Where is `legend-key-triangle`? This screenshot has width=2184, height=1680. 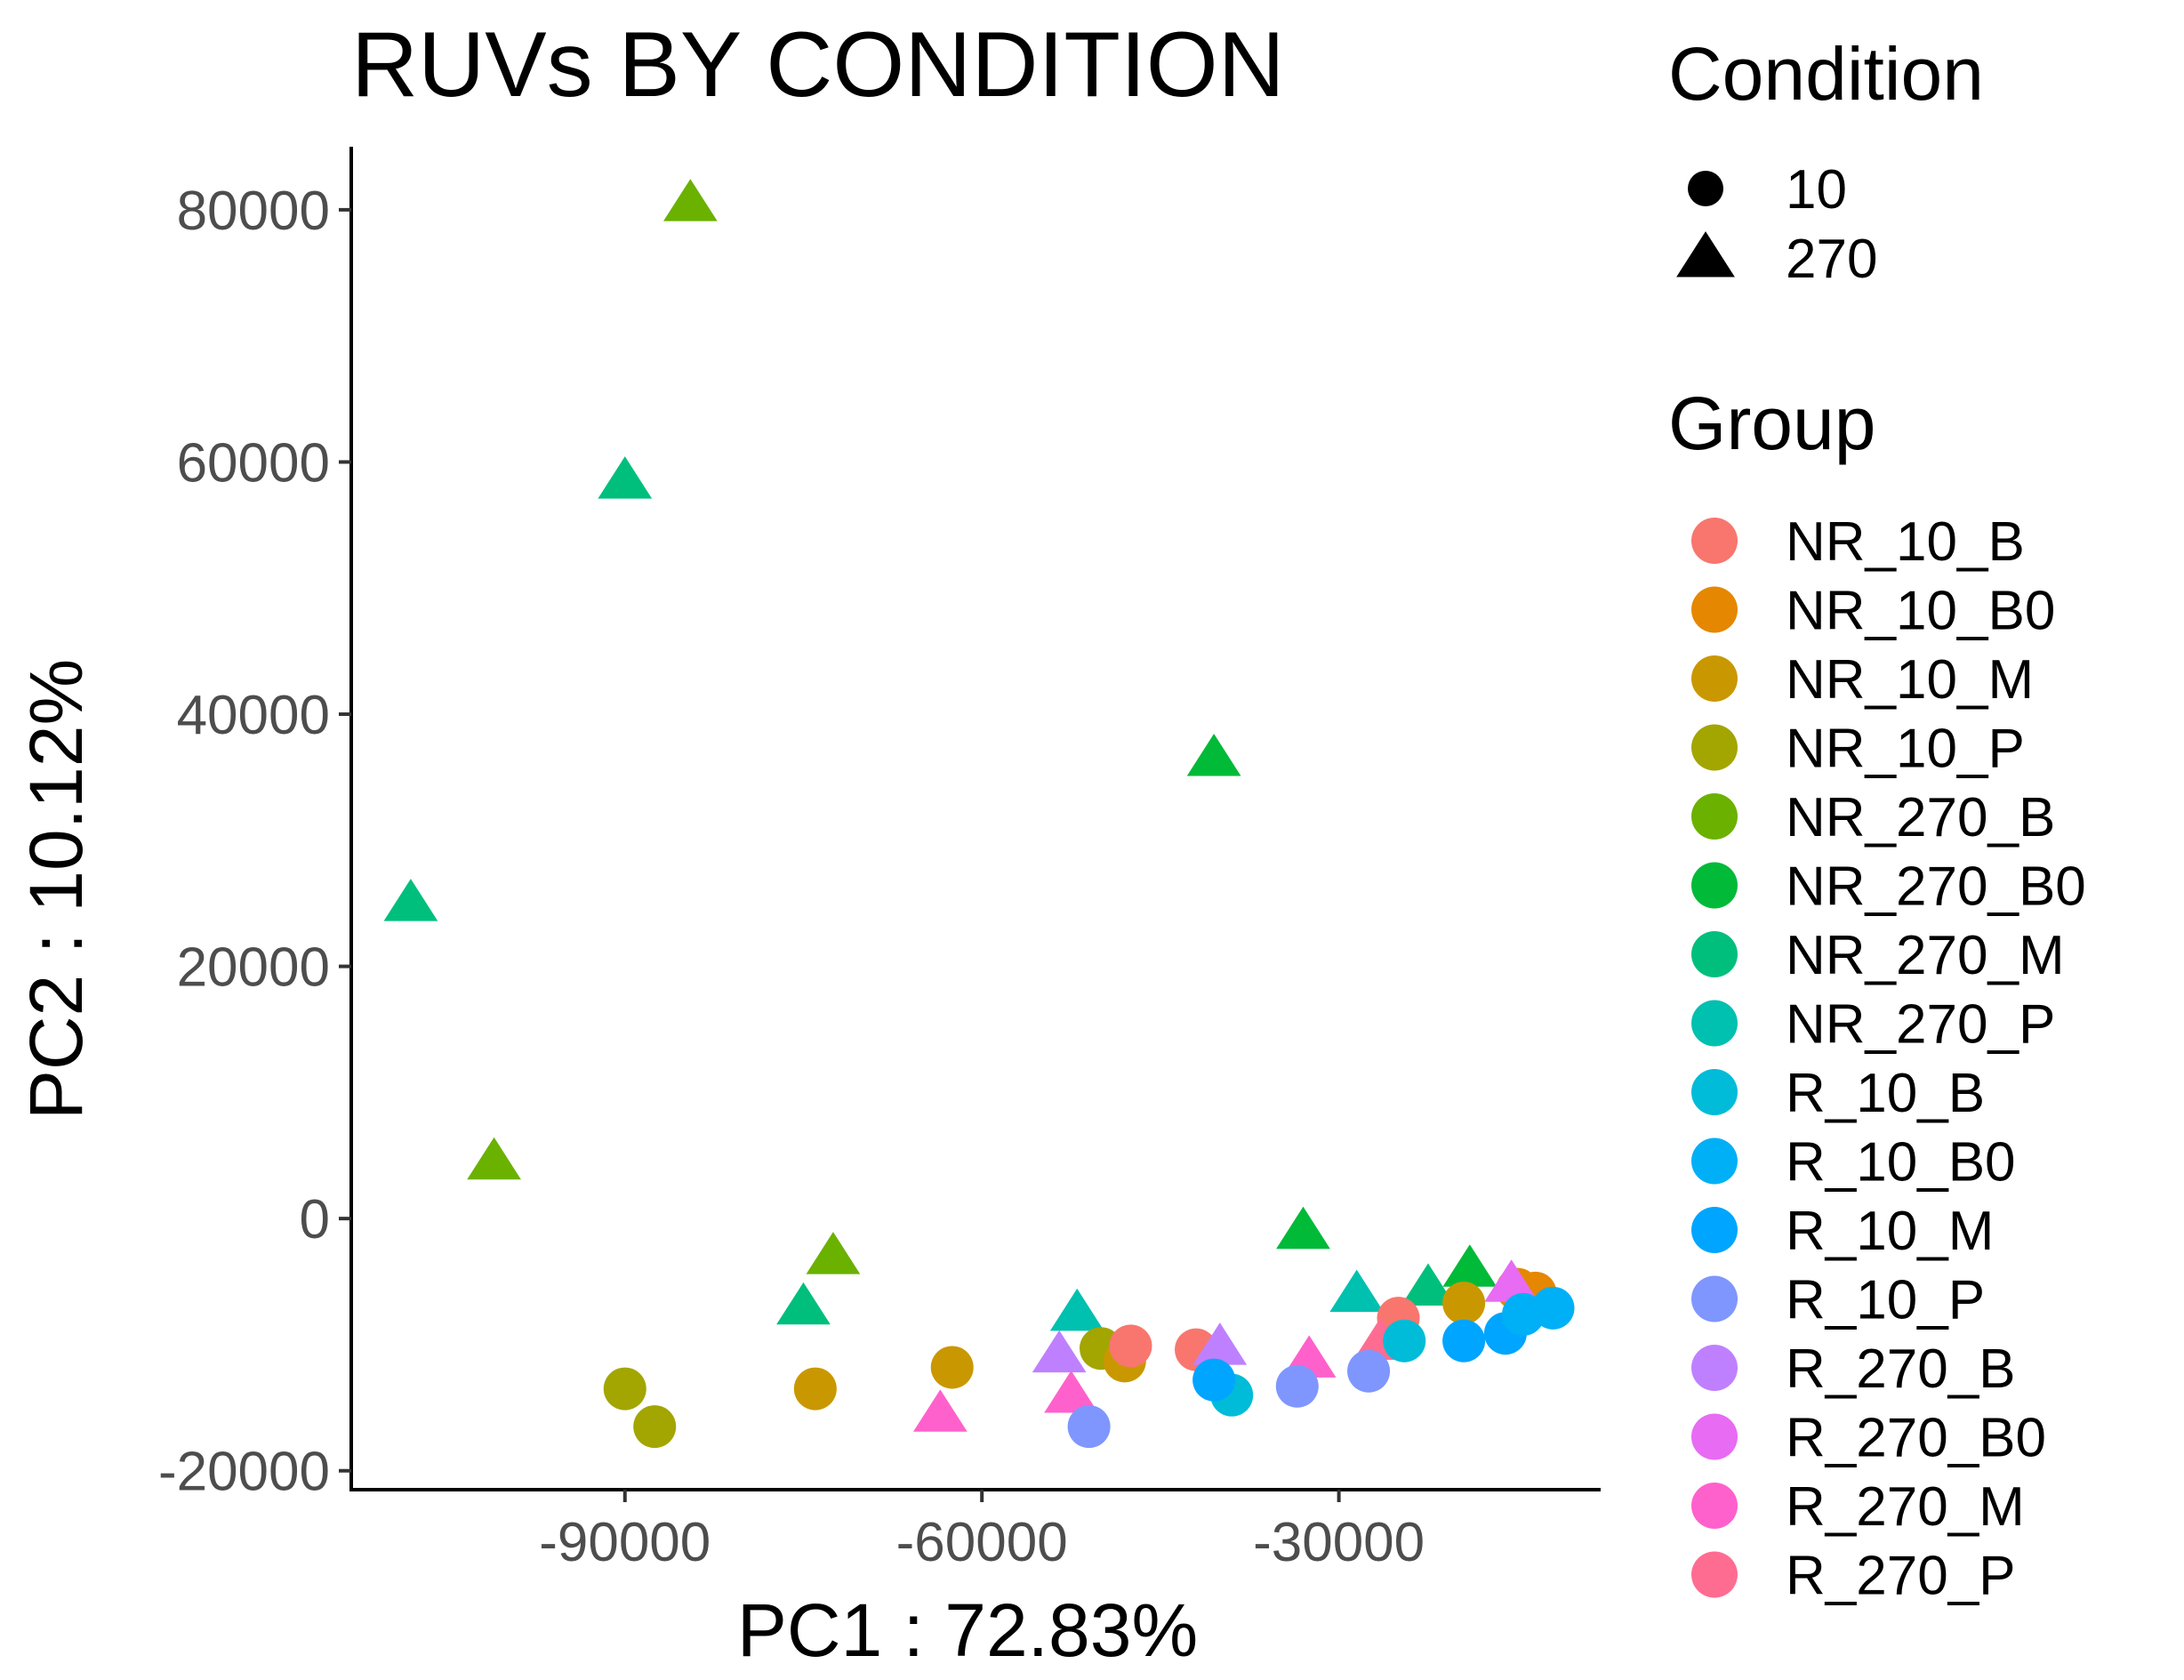
legend-key-triangle is located at coordinates (1705, 254).